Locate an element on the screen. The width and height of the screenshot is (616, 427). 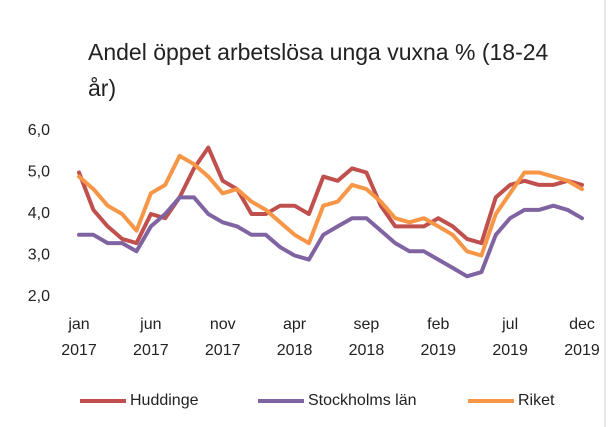
x-tick-label: apr 2018 is located at coordinates (295, 337).